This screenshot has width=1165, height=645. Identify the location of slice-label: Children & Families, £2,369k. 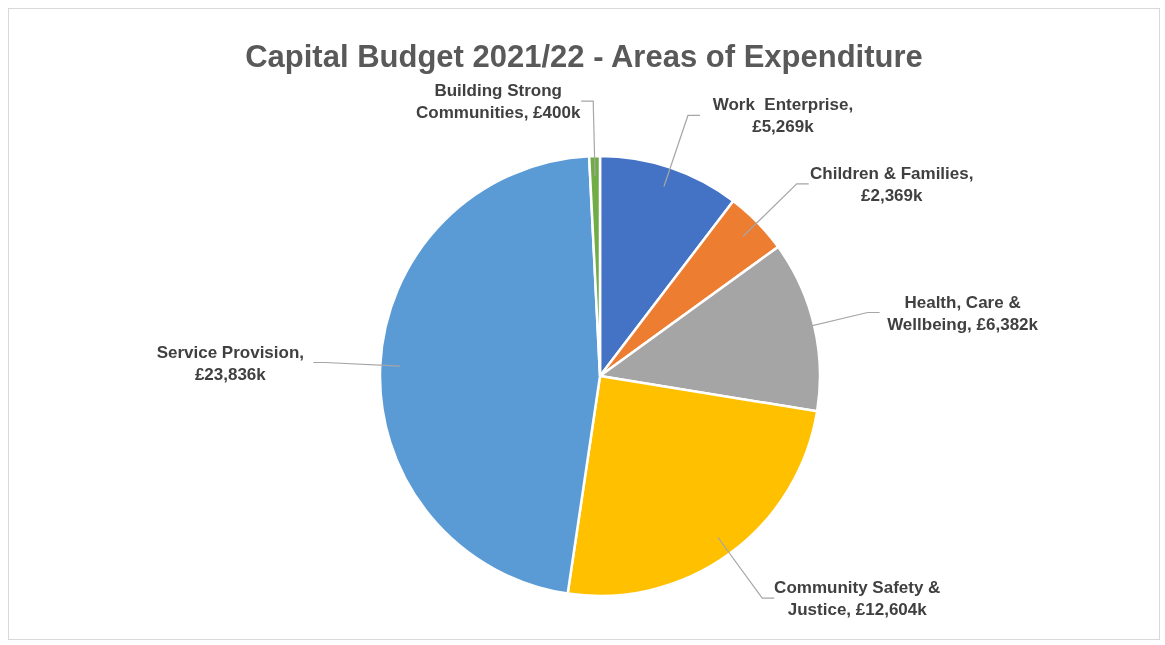
(892, 184).